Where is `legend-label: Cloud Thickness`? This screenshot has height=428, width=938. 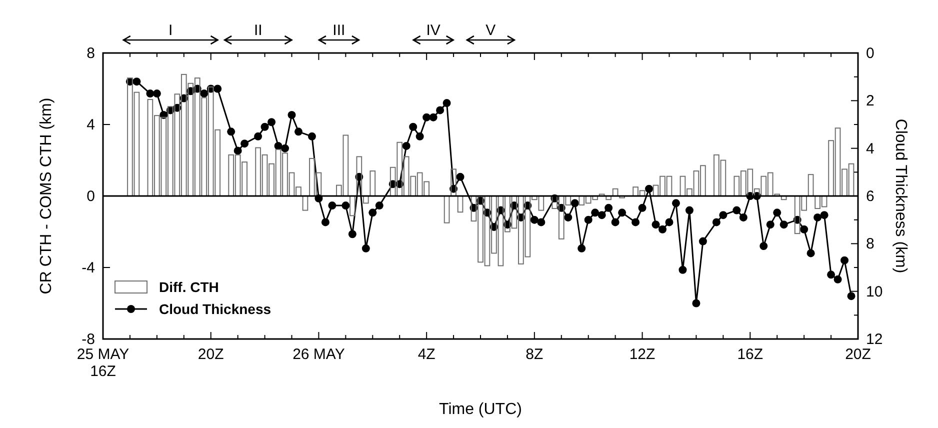
legend-label: Cloud Thickness is located at coordinates (215, 309).